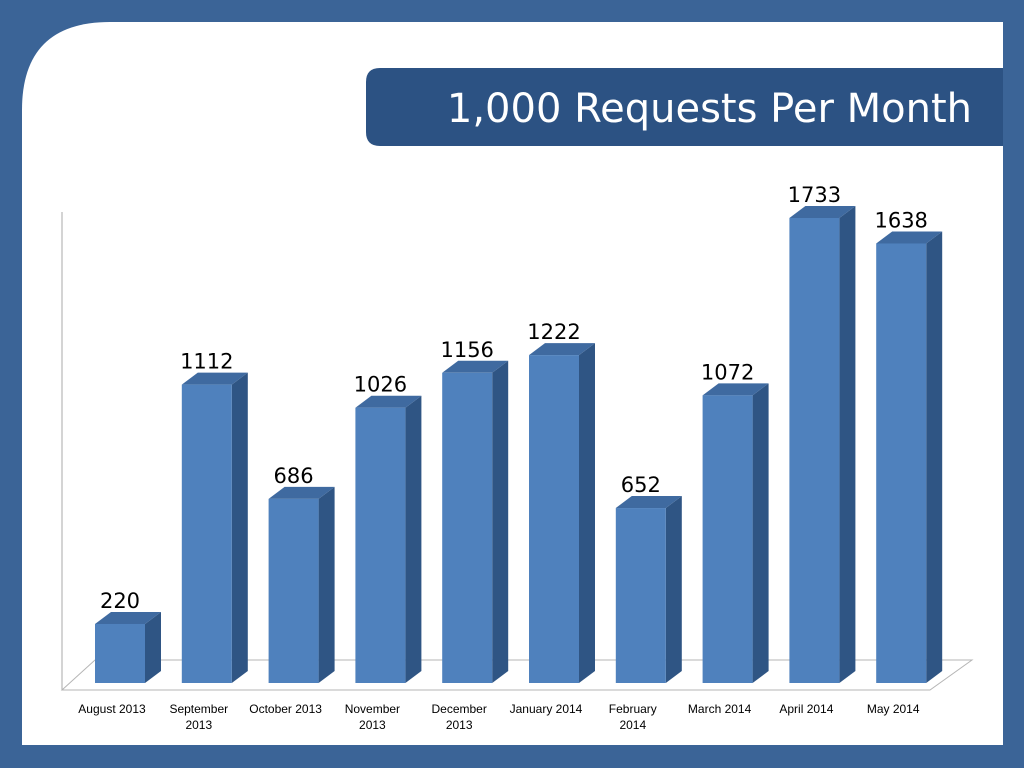  I want to click on chart-title: 1,000 Requests Per Month, so click(709, 109).